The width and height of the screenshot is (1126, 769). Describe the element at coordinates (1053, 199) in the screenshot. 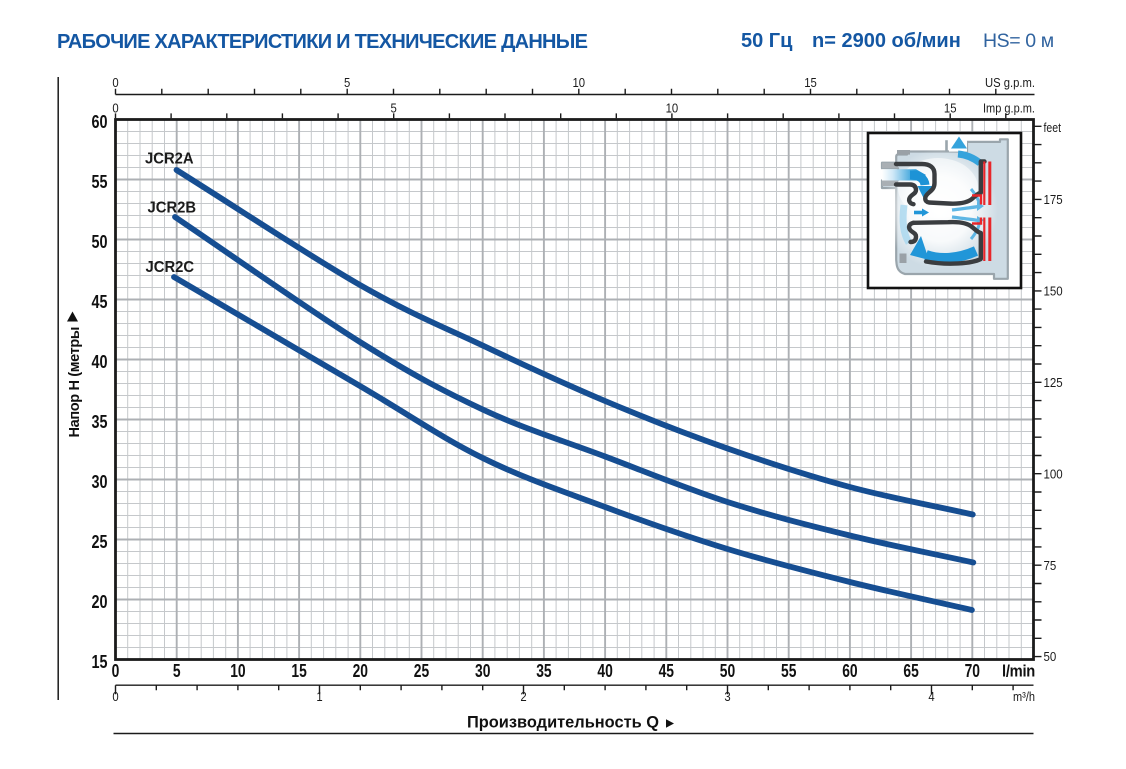

I see `svg-text: 175` at that location.